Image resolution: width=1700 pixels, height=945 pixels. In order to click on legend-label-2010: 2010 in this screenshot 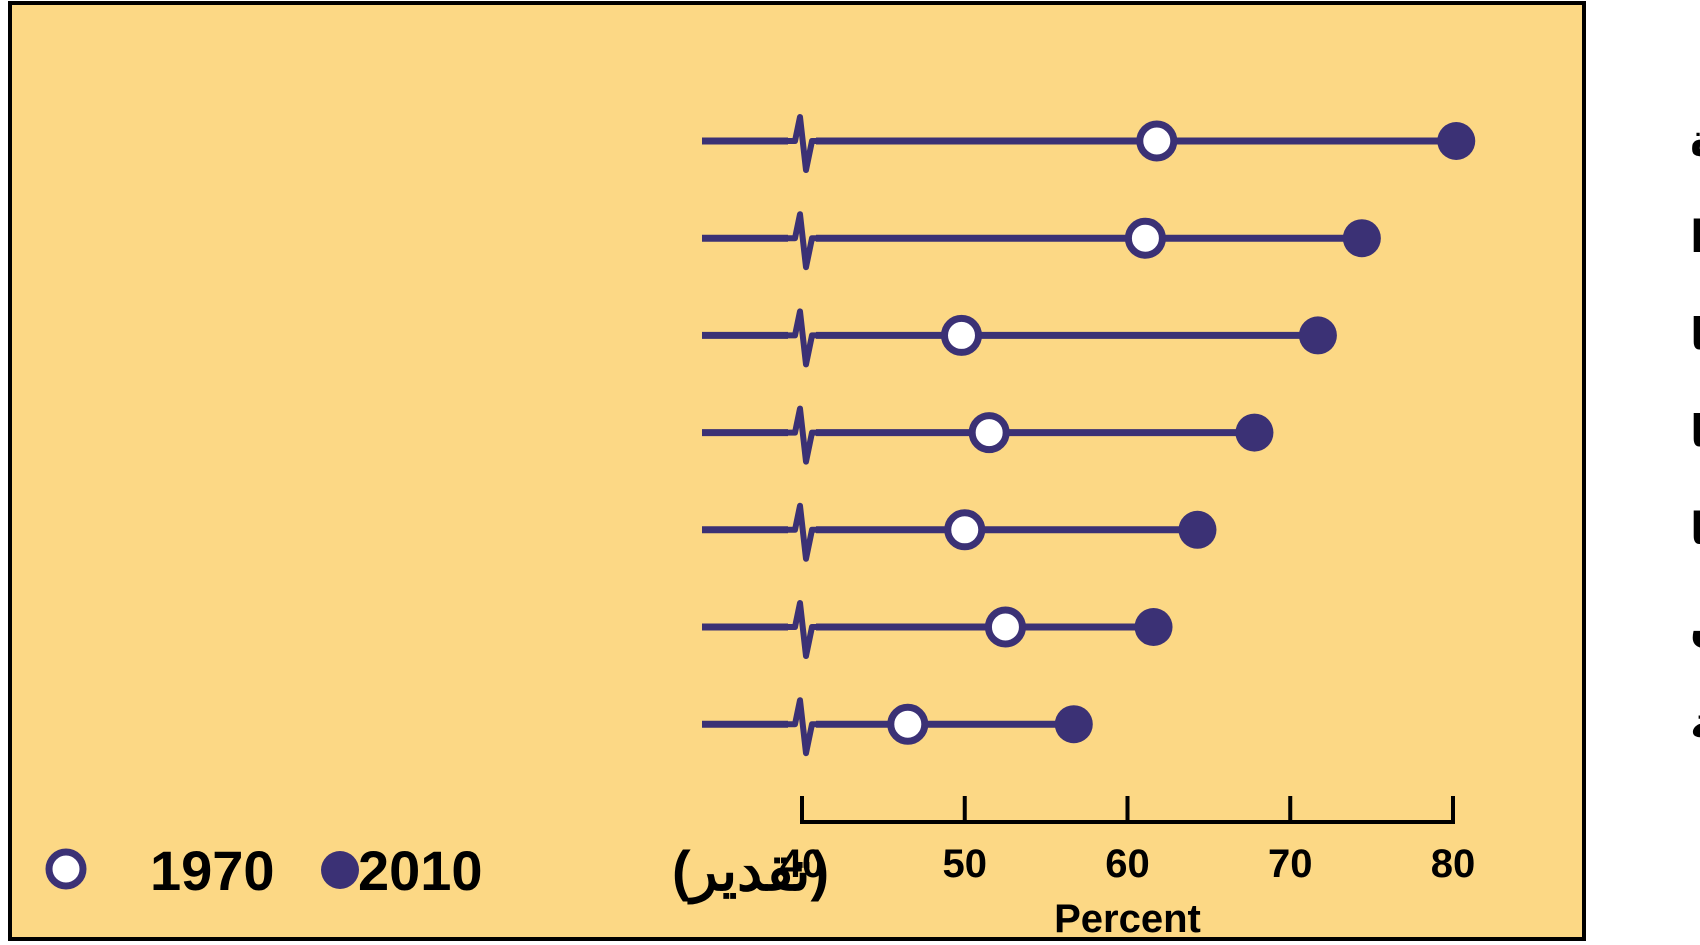, I will do `click(420, 870)`.